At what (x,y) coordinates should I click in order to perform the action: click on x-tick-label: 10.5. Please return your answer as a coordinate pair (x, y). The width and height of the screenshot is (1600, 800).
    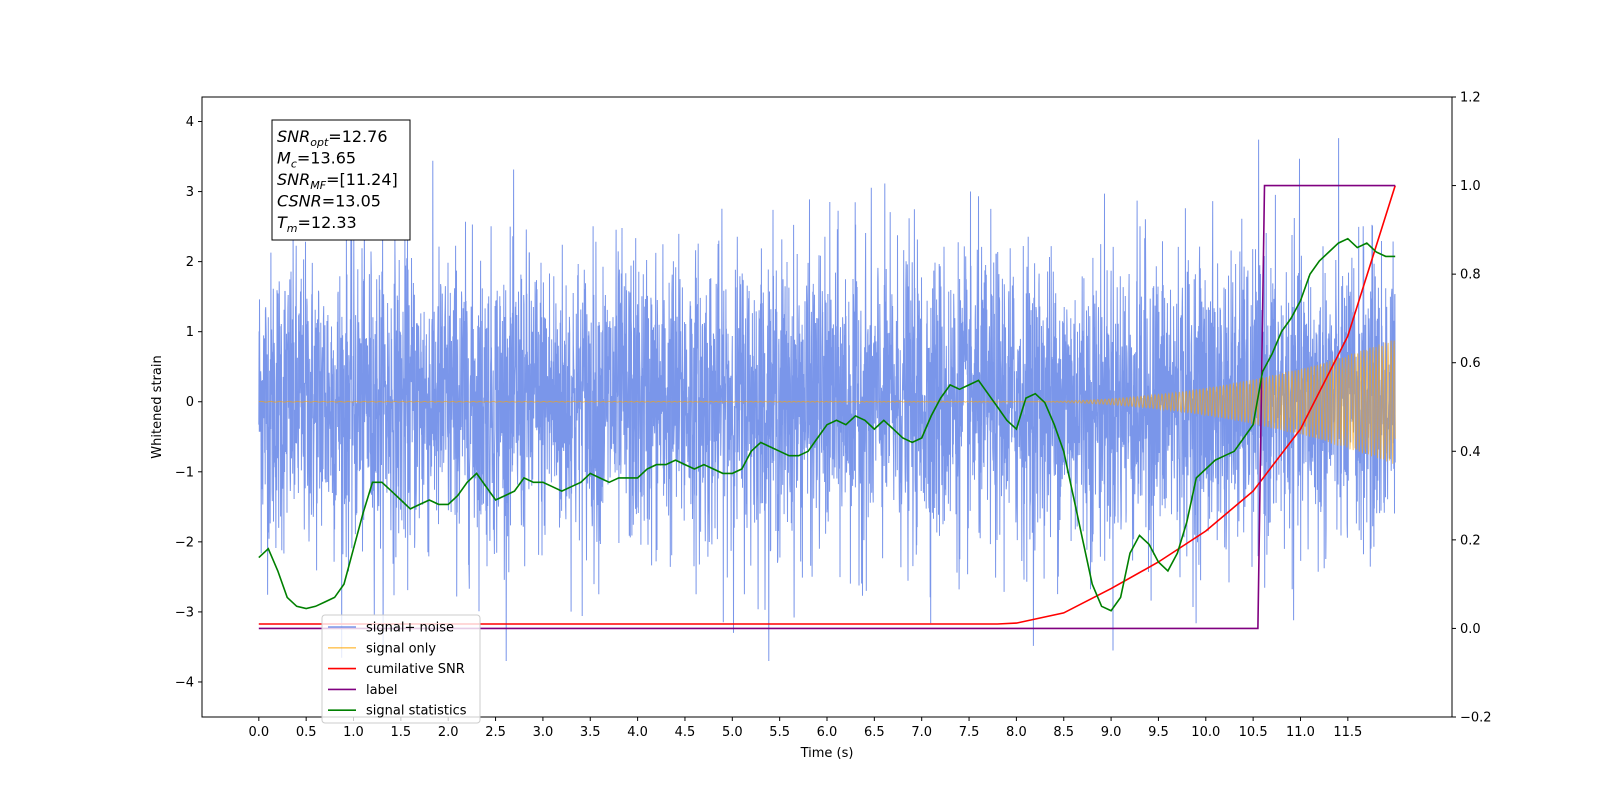
    Looking at the image, I should click on (1253, 732).